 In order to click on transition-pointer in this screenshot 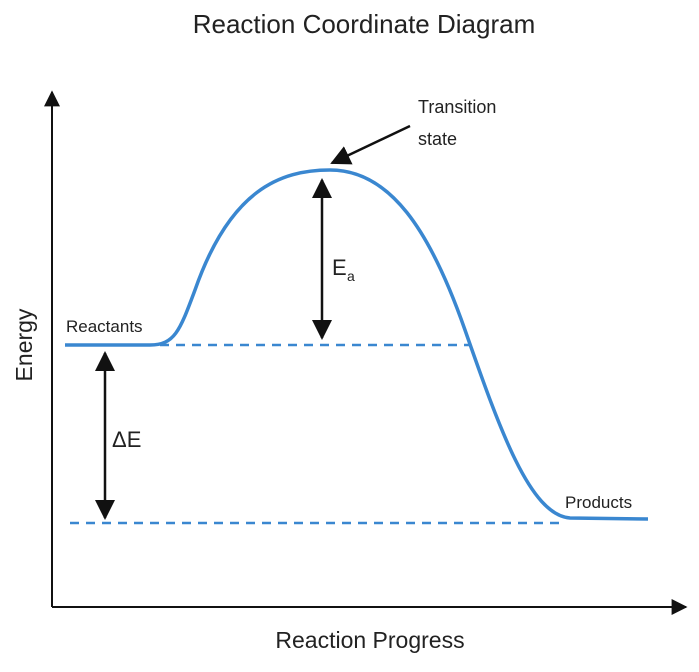, I will do `click(370, 144)`.